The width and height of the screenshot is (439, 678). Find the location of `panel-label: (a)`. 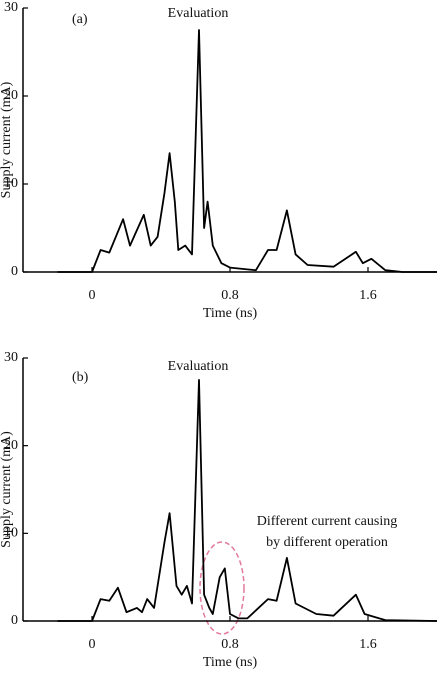

panel-label: (a) is located at coordinates (80, 19).